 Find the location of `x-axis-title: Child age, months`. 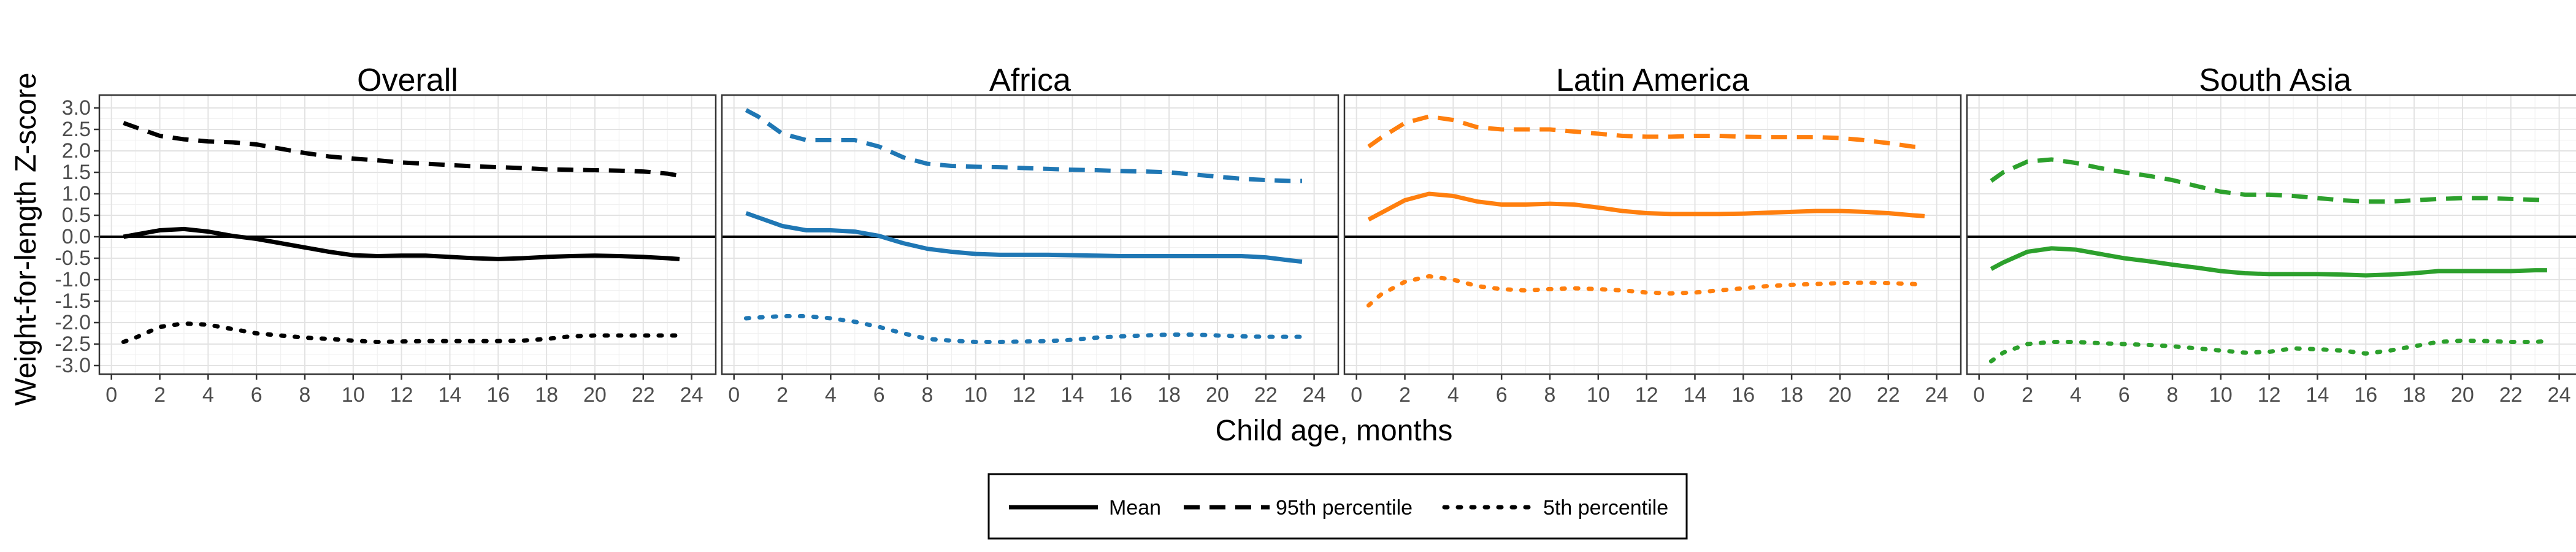

x-axis-title: Child age, months is located at coordinates (1334, 431).